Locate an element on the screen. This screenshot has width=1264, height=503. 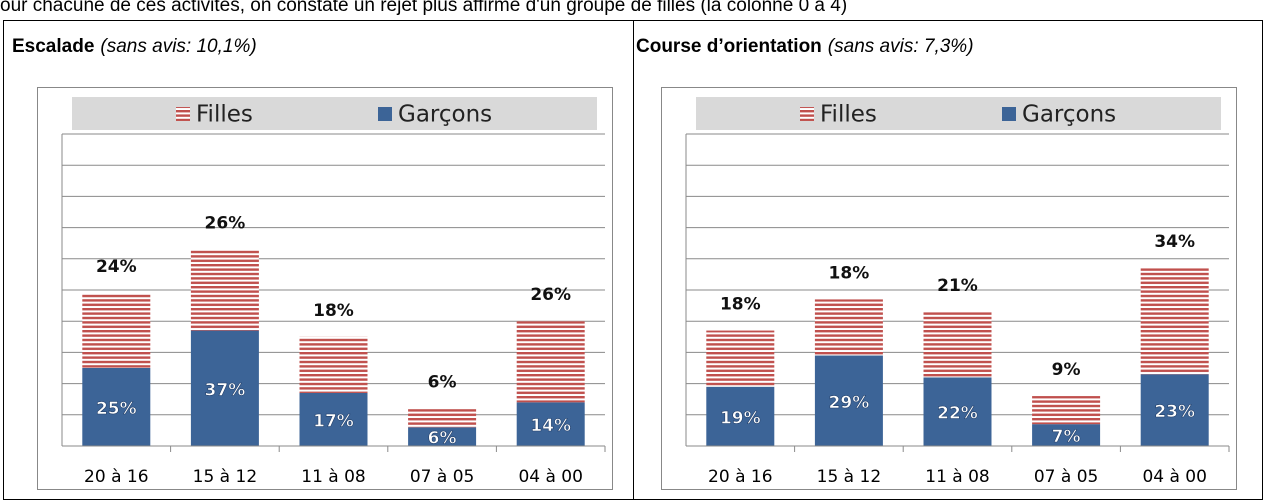
value-label: 17% is located at coordinates (333, 421).